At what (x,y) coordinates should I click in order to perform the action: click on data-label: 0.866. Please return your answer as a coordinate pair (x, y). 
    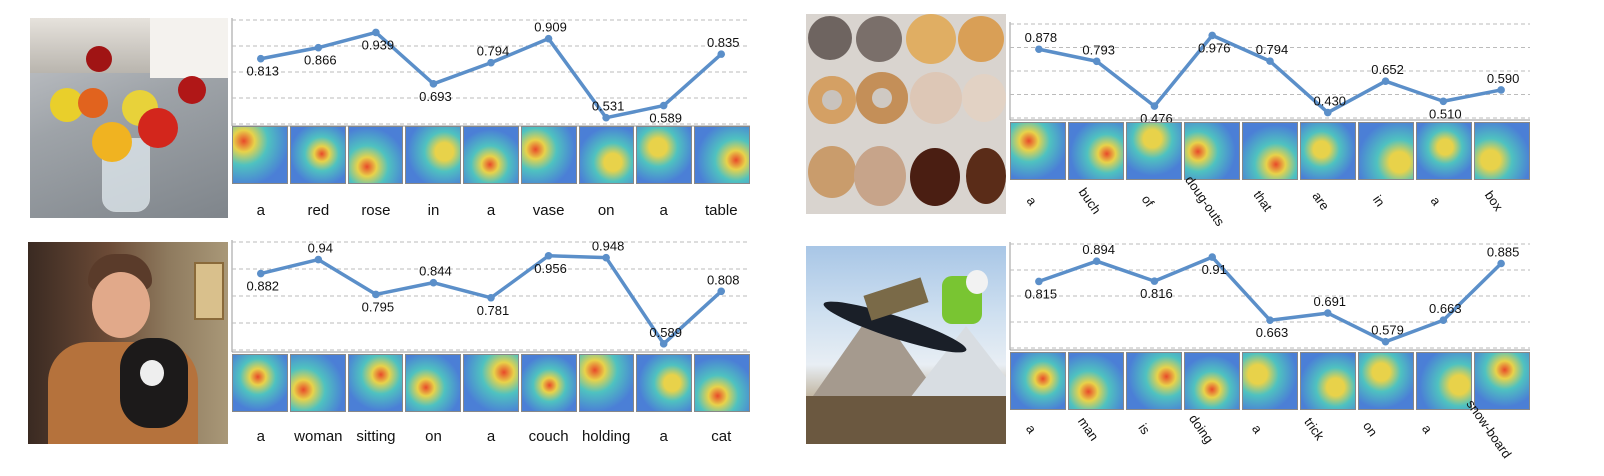
    Looking at the image, I should click on (320, 60).